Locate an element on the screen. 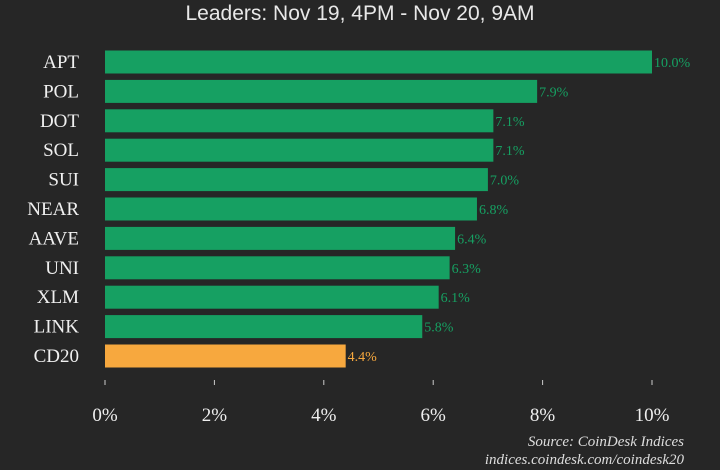  x-tick-label: 0% is located at coordinates (105, 415).